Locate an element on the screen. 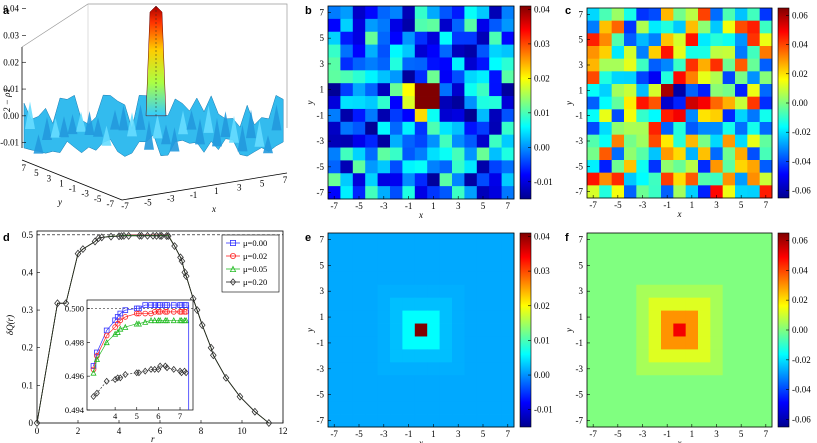 The image size is (817, 443). line-chart-x-tick-label: 10 is located at coordinates (243, 431).